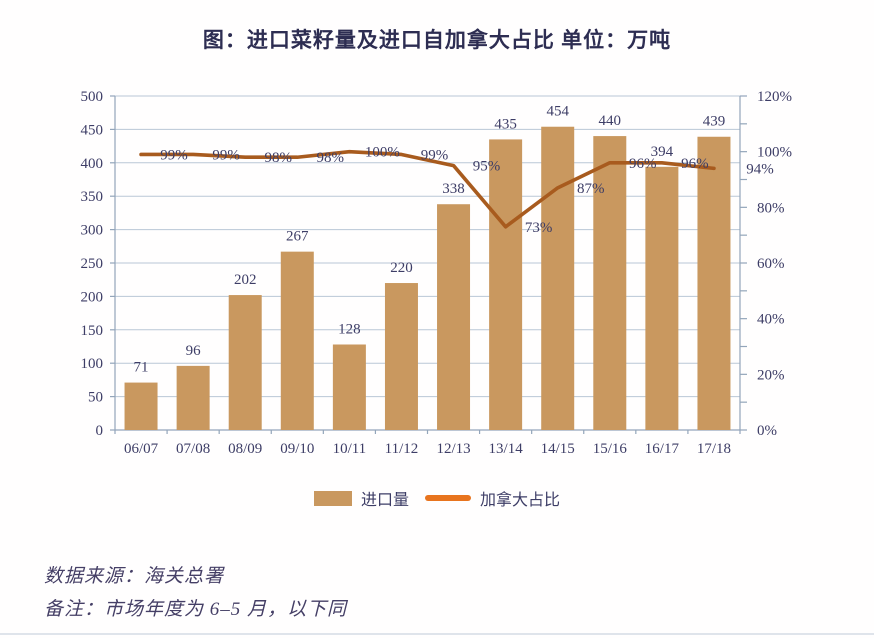 Image resolution: width=874 pixels, height=638 pixels. What do you see at coordinates (558, 278) in the screenshot?
I see `bar-14/15` at bounding box center [558, 278].